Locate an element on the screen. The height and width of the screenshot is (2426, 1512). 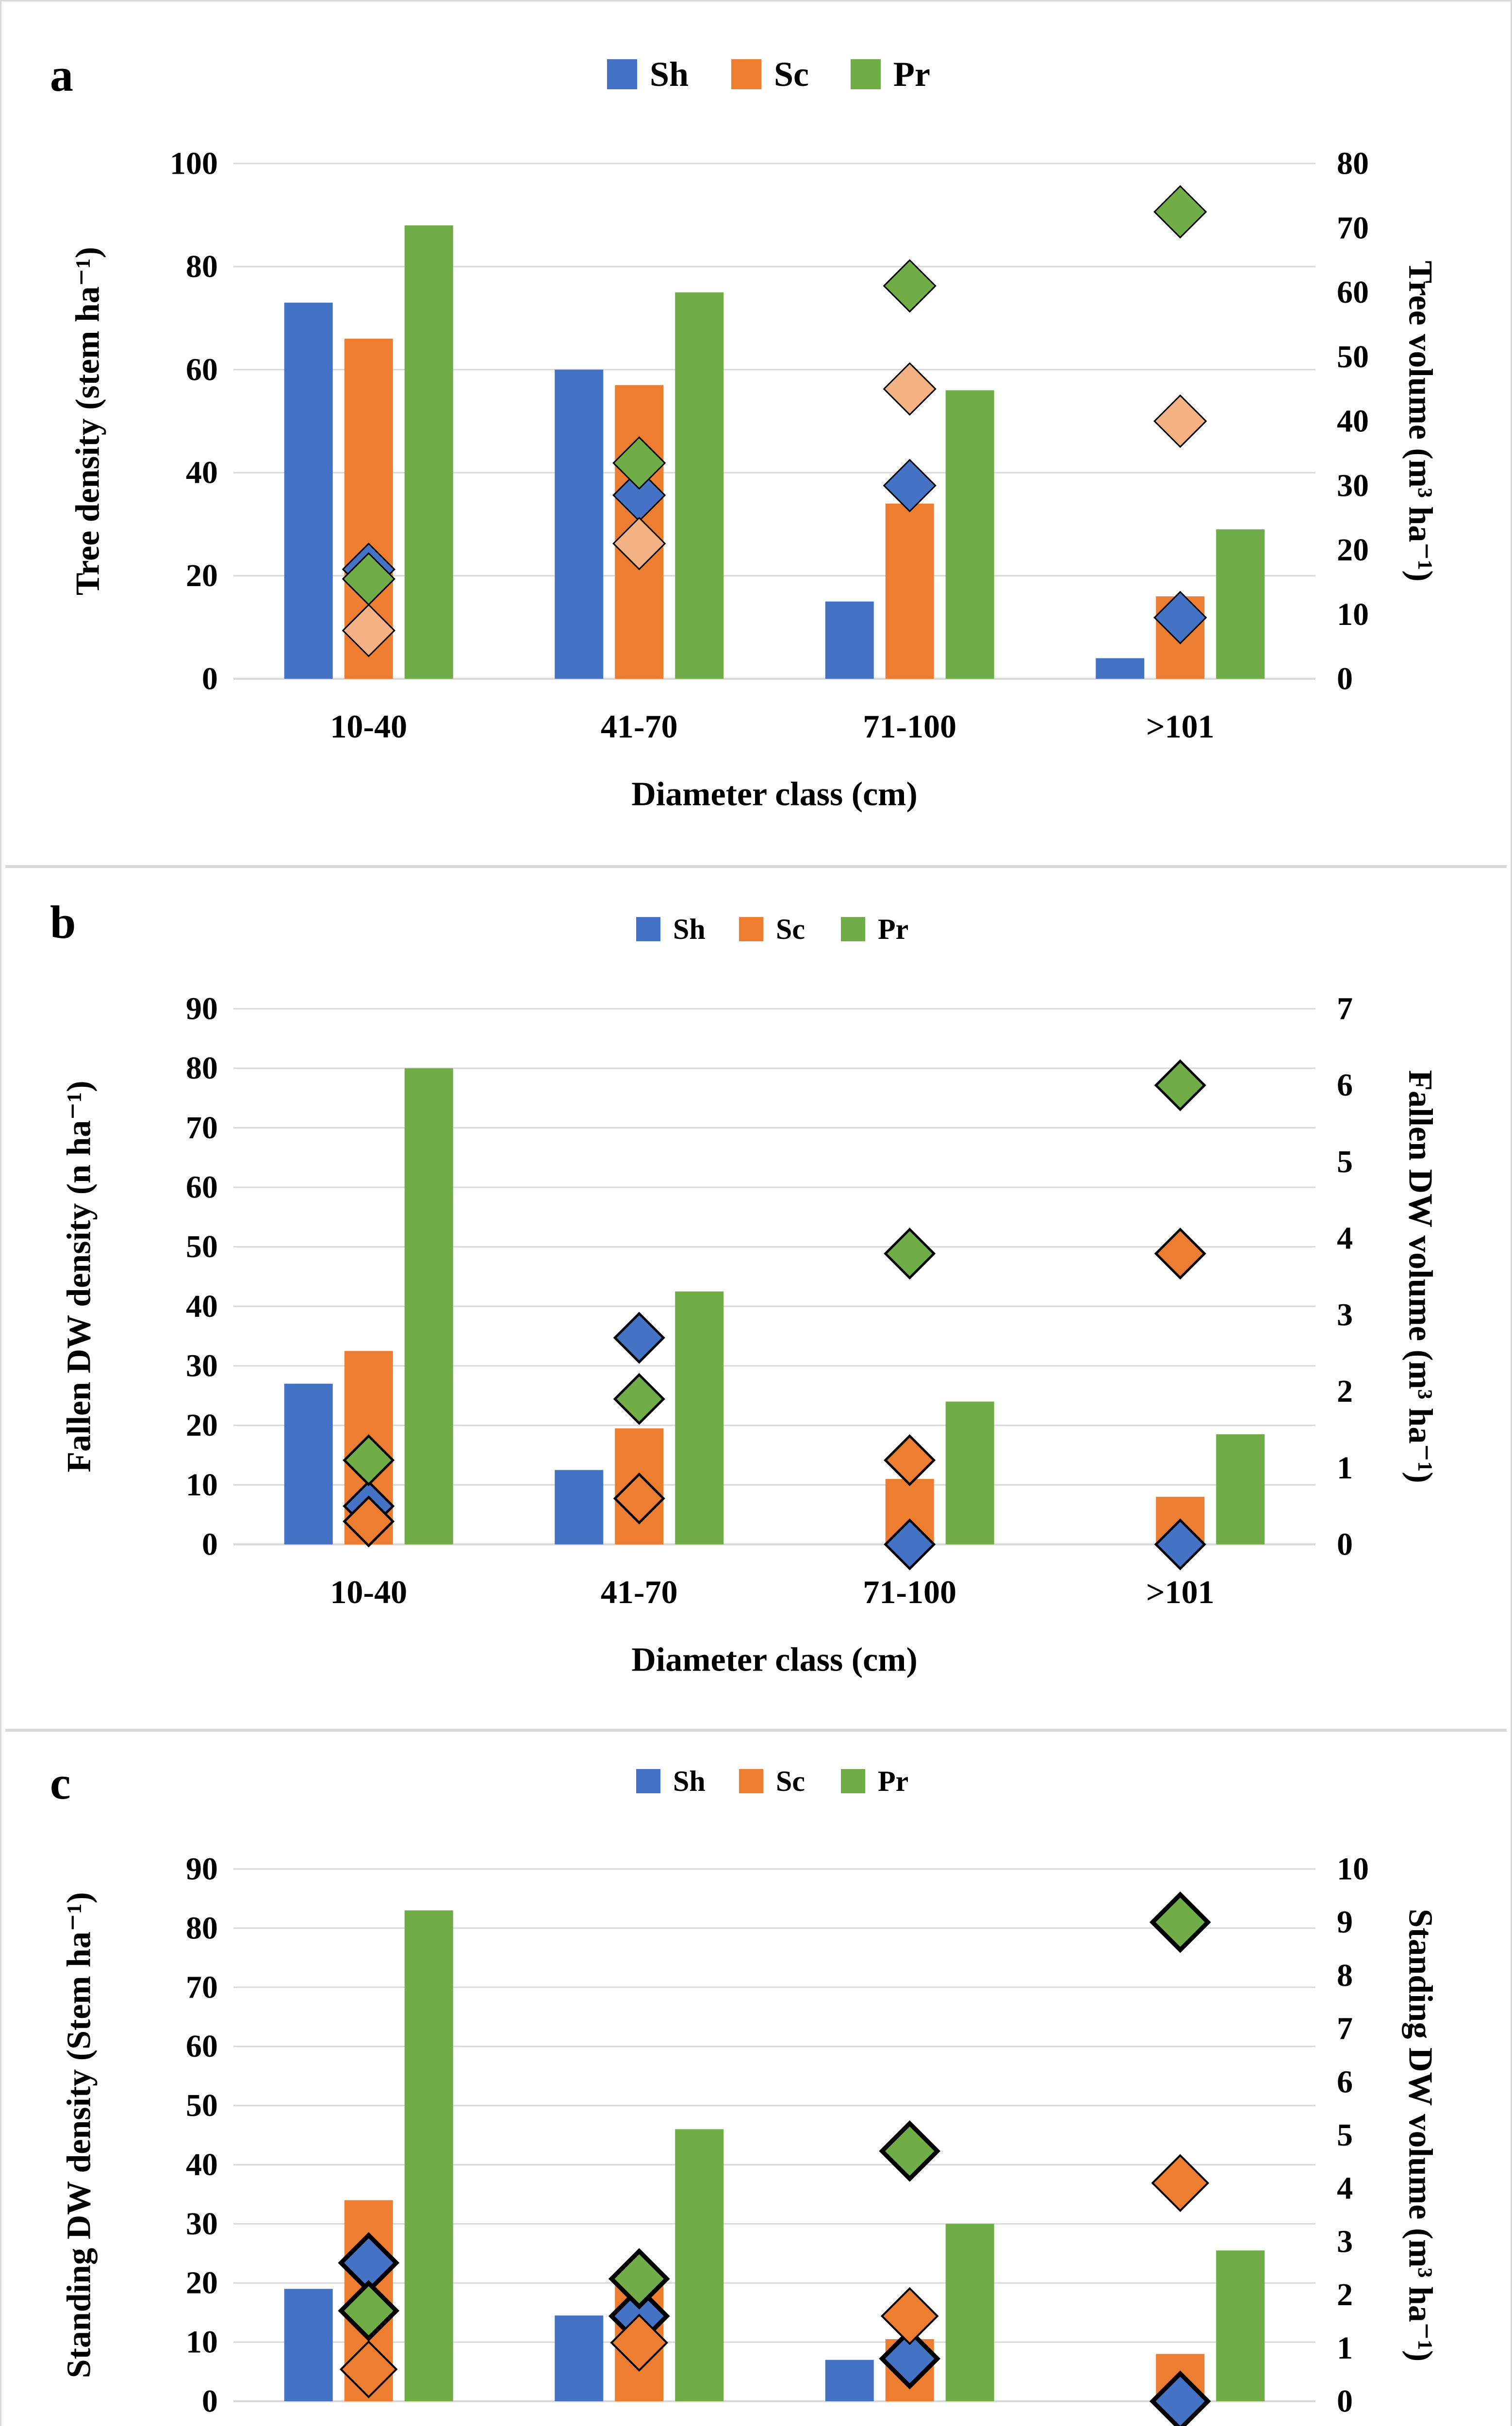
right-axis-tick: 60 is located at coordinates (1353, 292).